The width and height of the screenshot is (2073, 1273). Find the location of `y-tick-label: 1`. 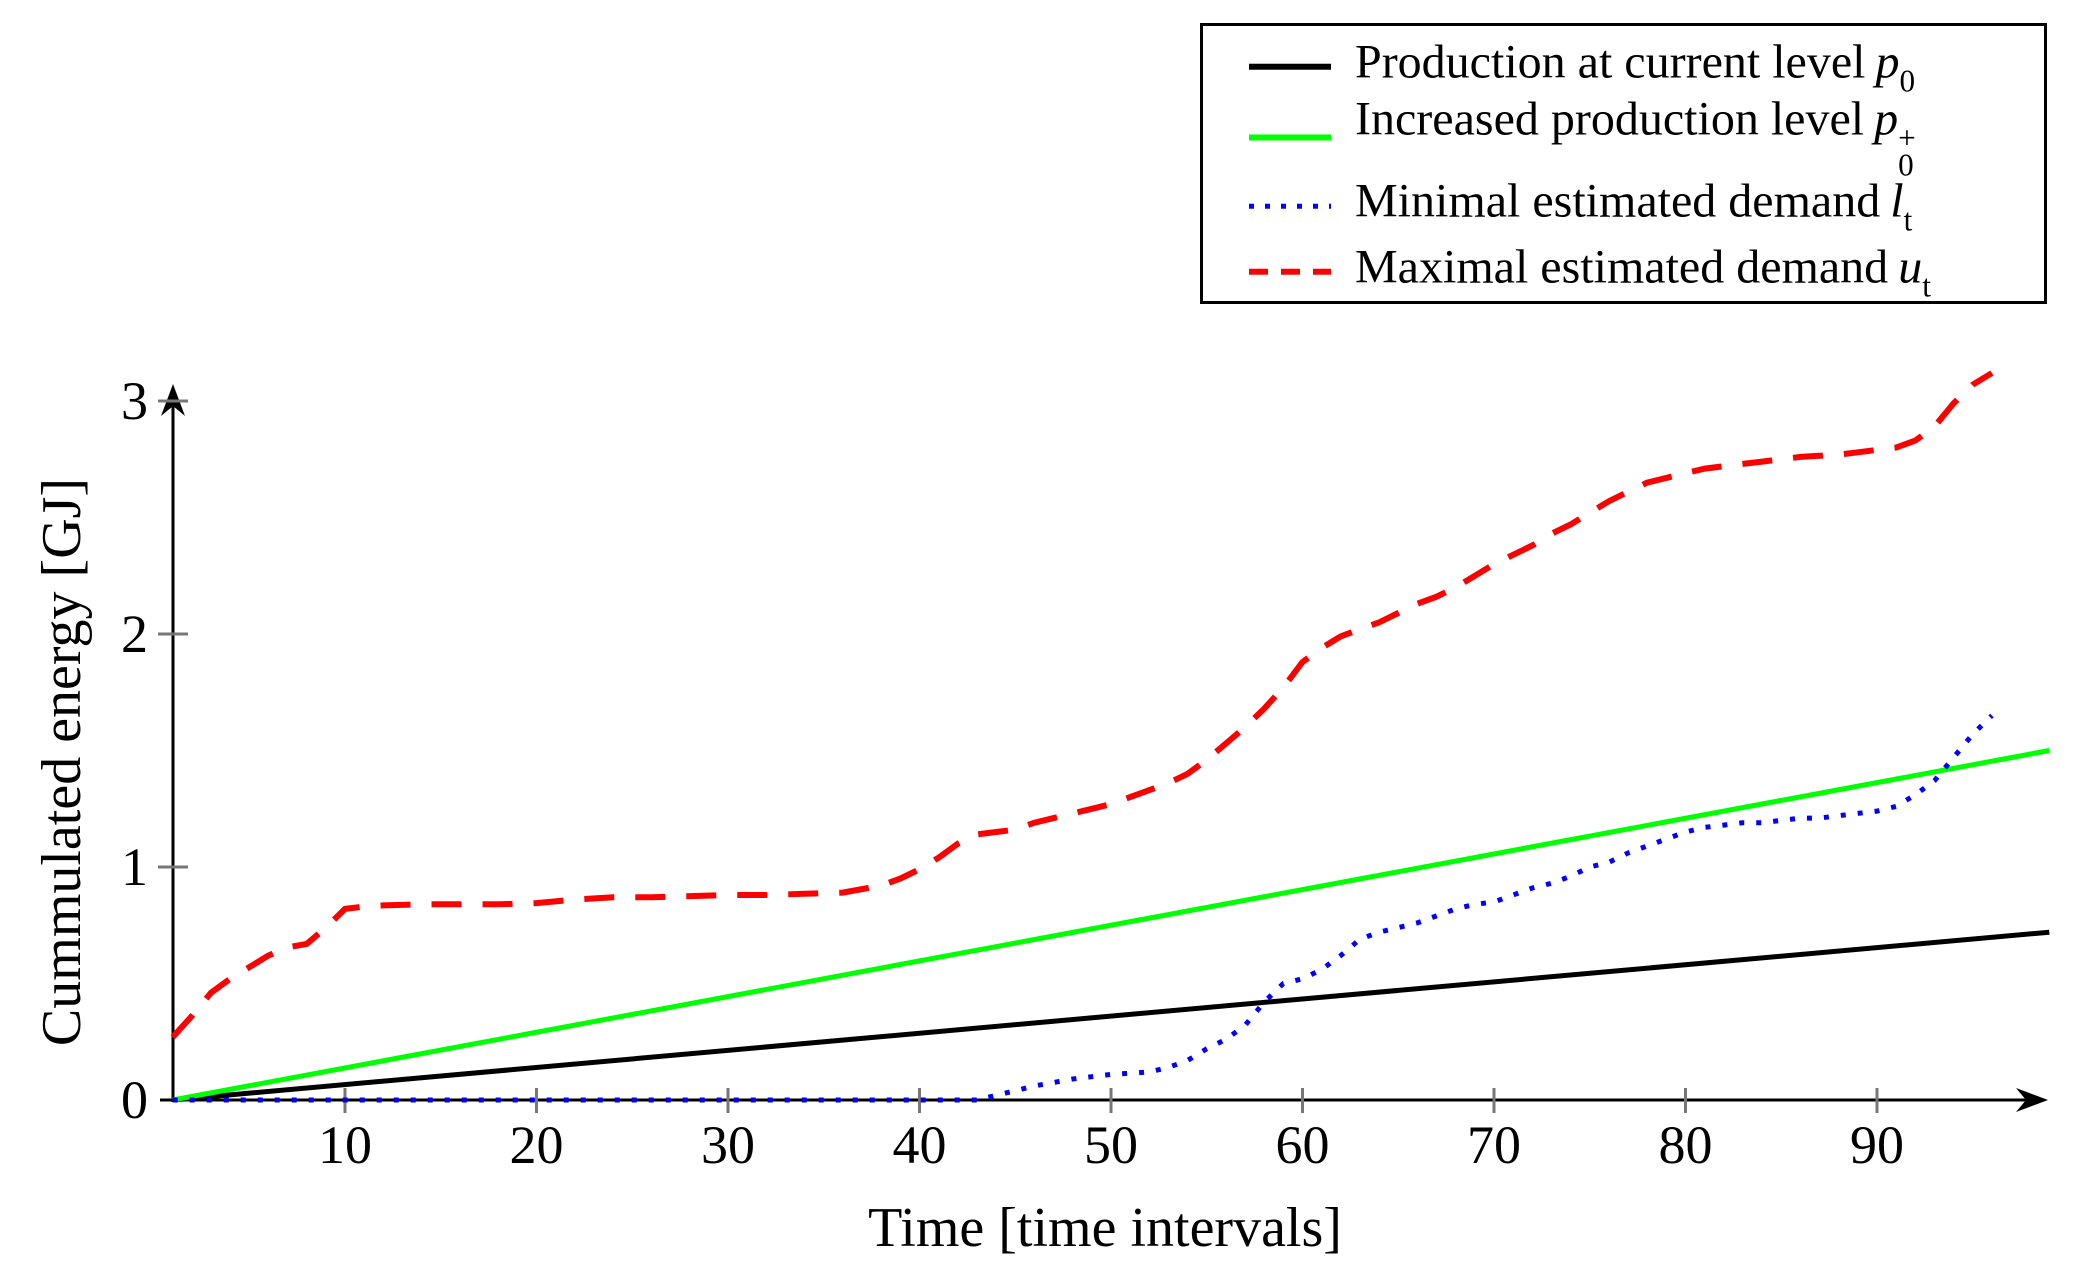

y-tick-label: 1 is located at coordinates (134, 867).